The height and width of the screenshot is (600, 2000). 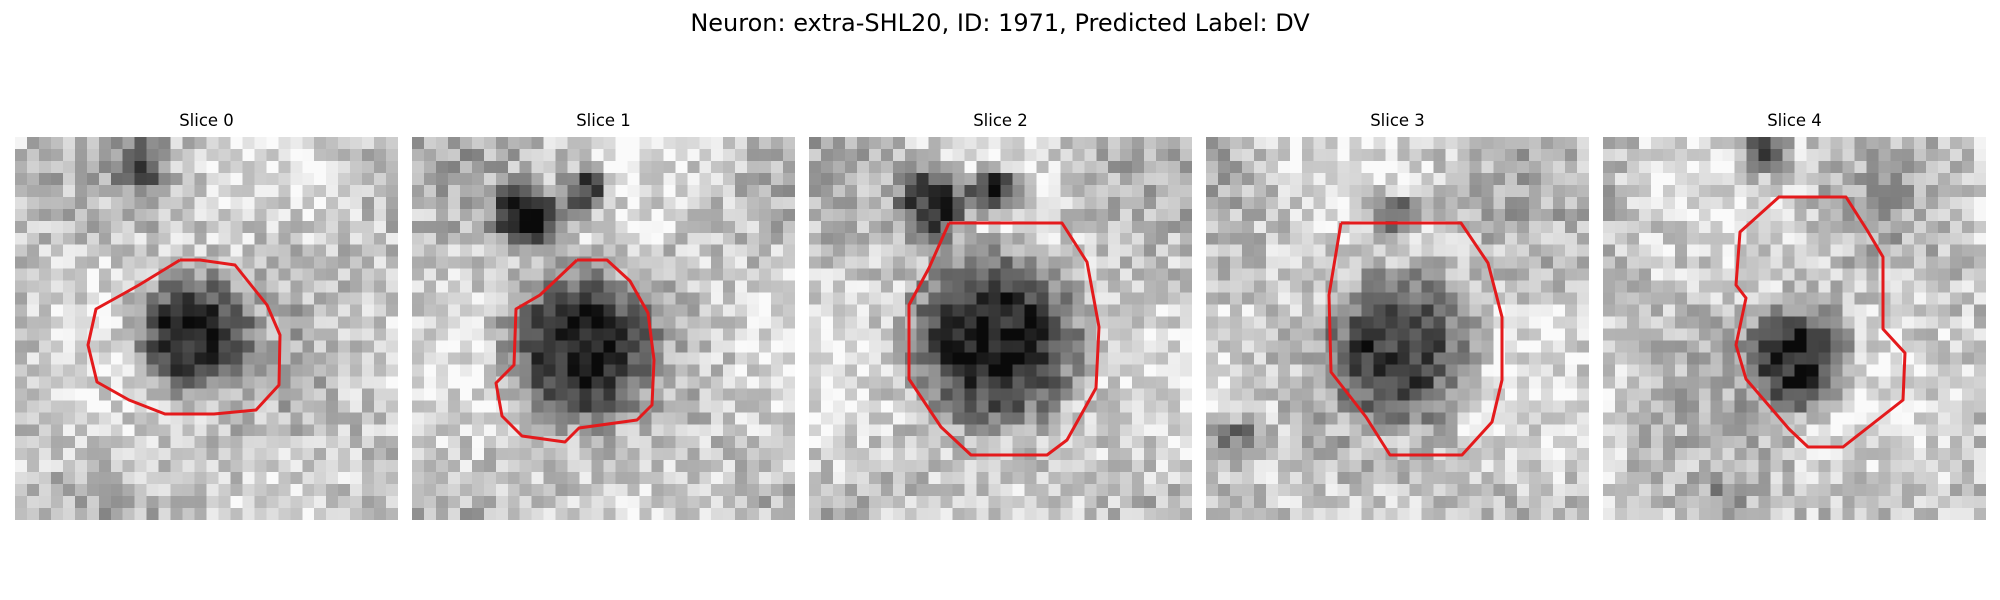 I want to click on panel-slice-4: Slice 4, so click(x=1794, y=315).